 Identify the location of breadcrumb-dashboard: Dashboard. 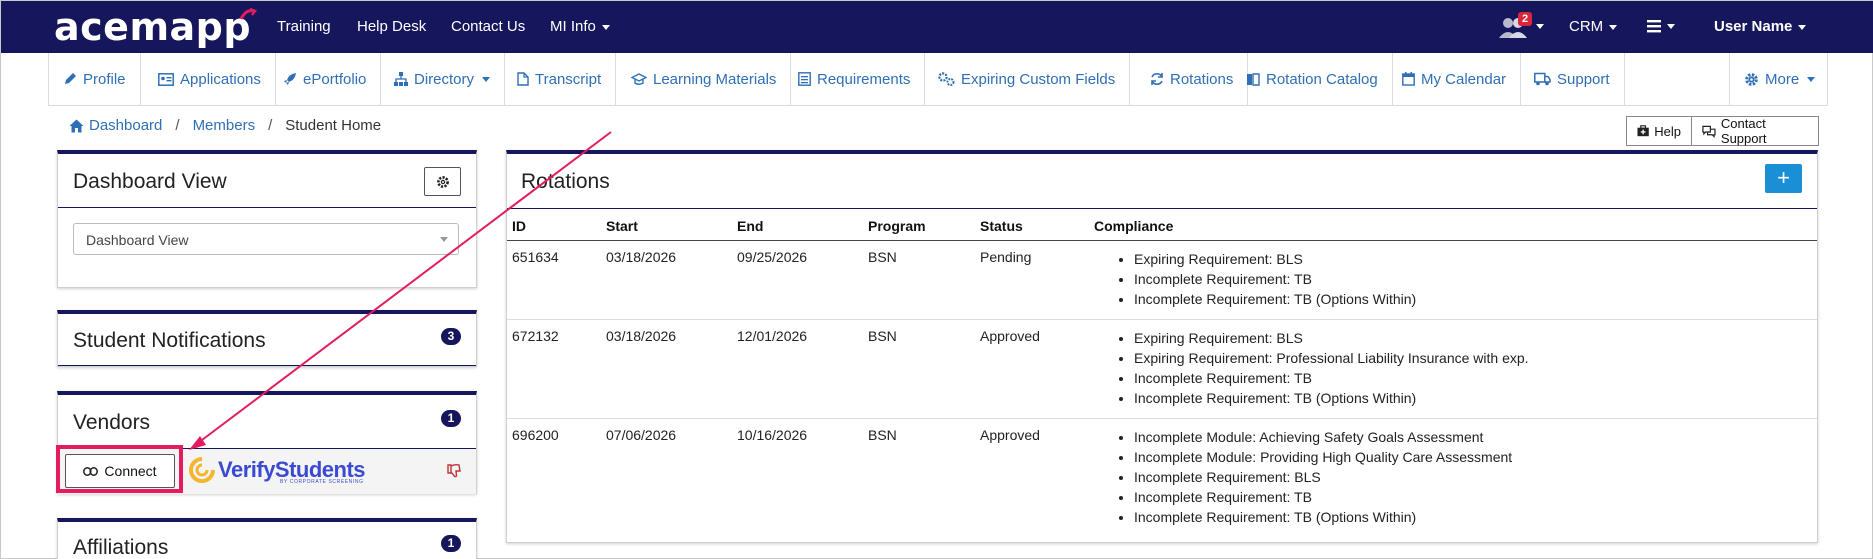
(126, 125).